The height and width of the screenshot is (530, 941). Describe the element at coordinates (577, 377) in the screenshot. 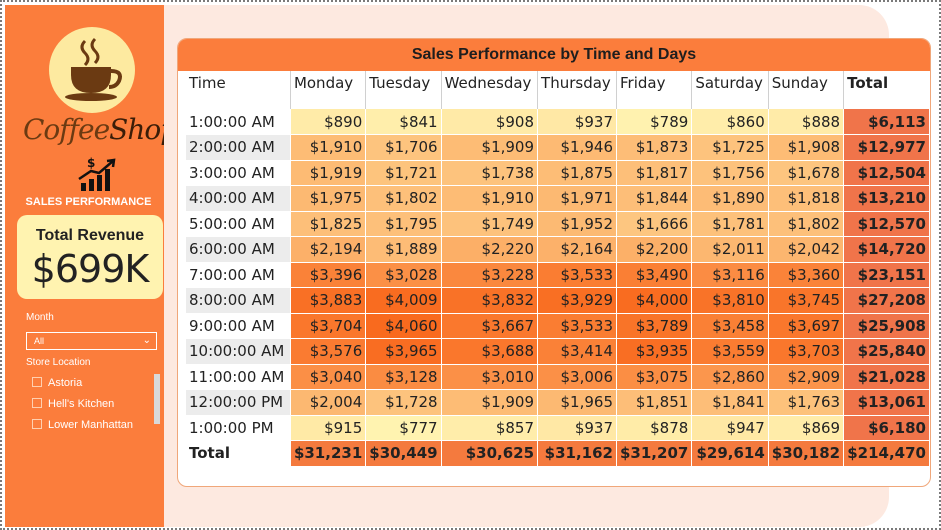

I see `value-cell: $3,006` at that location.